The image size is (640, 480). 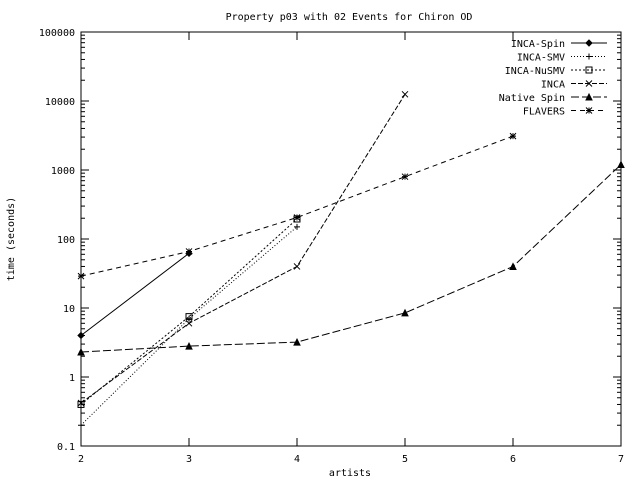 What do you see at coordinates (297, 459) in the screenshot?
I see `x-tick-label: 4` at bounding box center [297, 459].